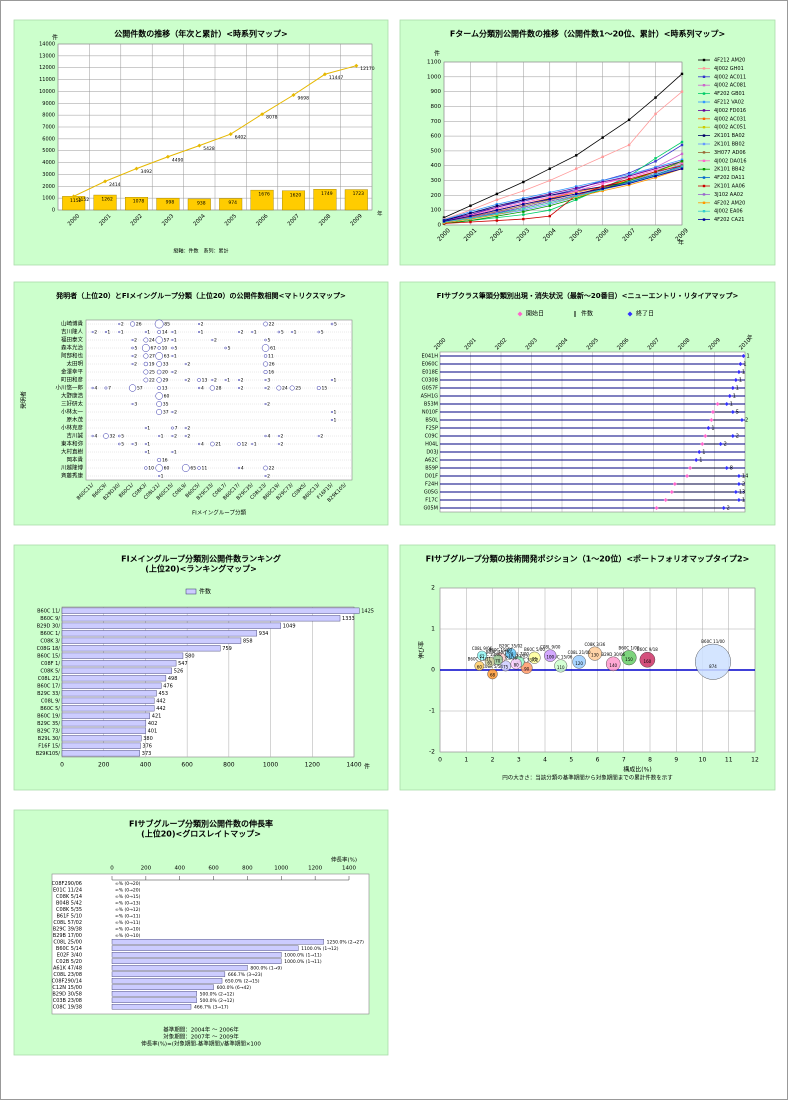  I want to click on line-marker, so click(324, 74).